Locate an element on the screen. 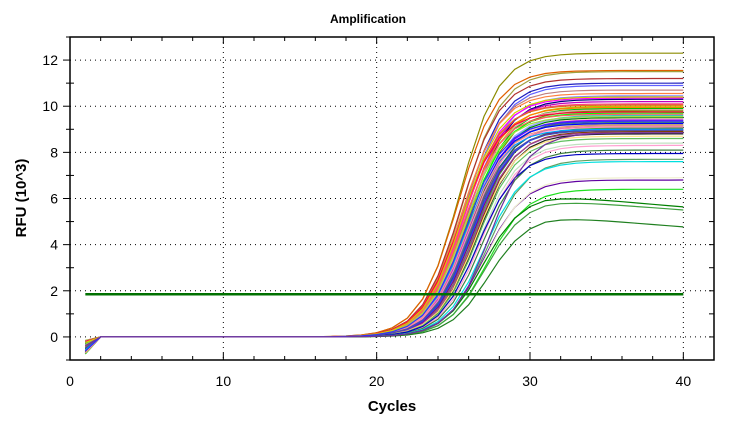  y-axis-label: RFU (10^3) is located at coordinates (21, 198).